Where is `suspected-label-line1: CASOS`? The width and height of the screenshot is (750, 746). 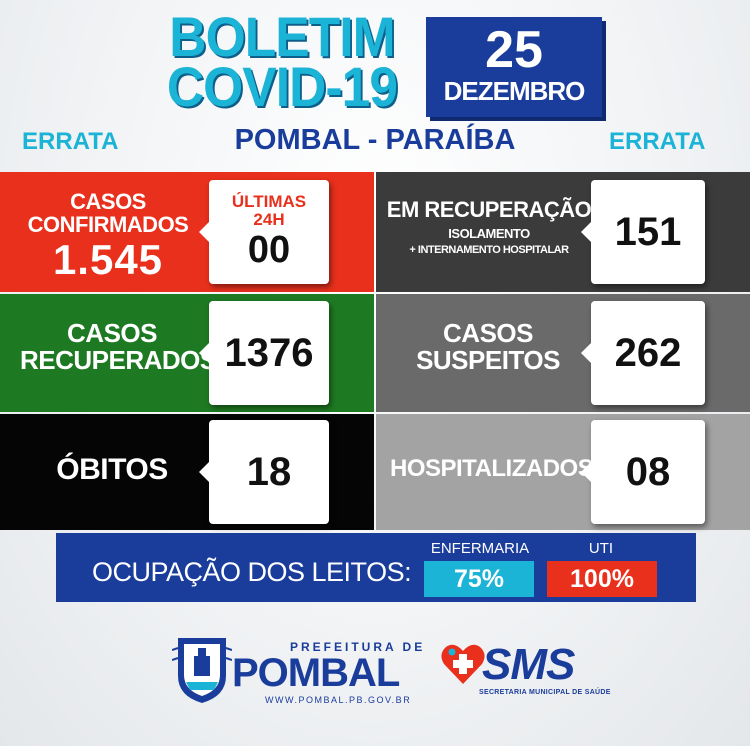
suspected-label-line1: CASOS is located at coordinates (488, 333).